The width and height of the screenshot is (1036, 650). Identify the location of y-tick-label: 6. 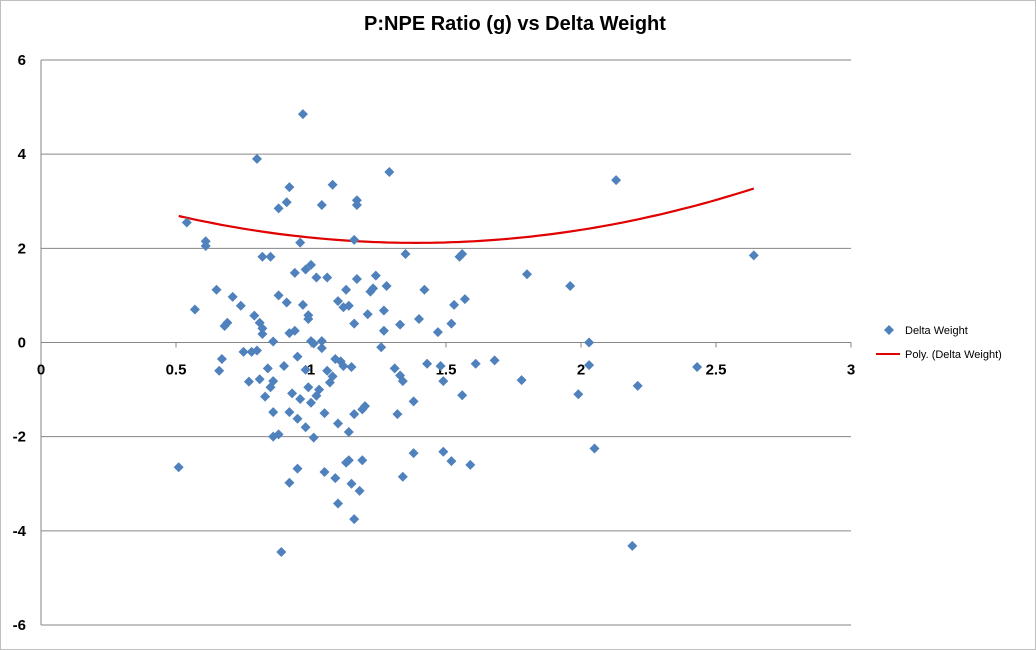
(22, 60).